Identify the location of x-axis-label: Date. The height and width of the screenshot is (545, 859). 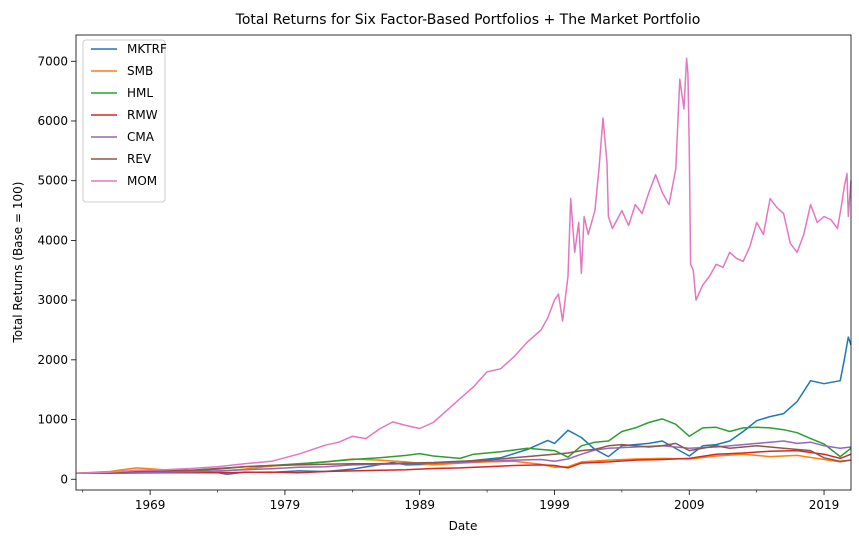
(463, 526).